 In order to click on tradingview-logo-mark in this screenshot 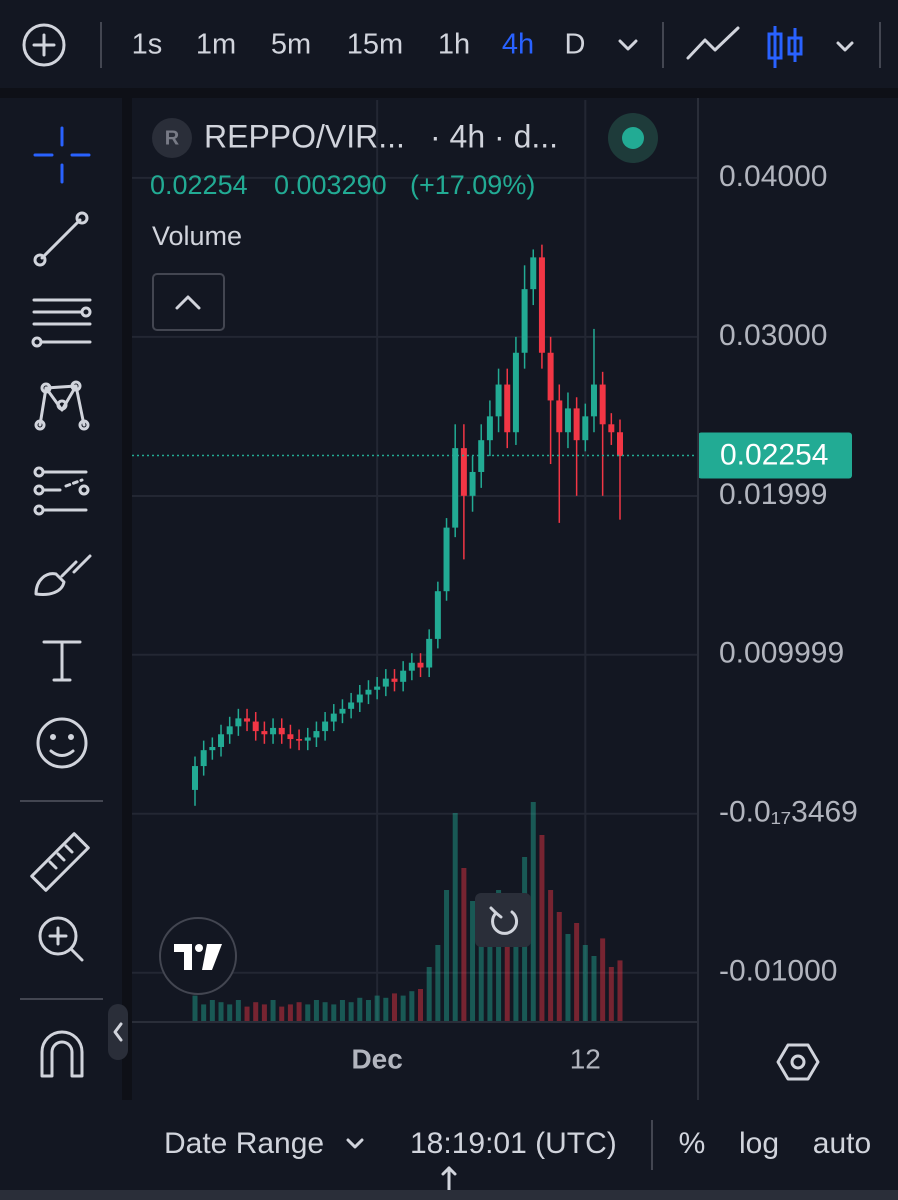, I will do `click(198, 957)`.